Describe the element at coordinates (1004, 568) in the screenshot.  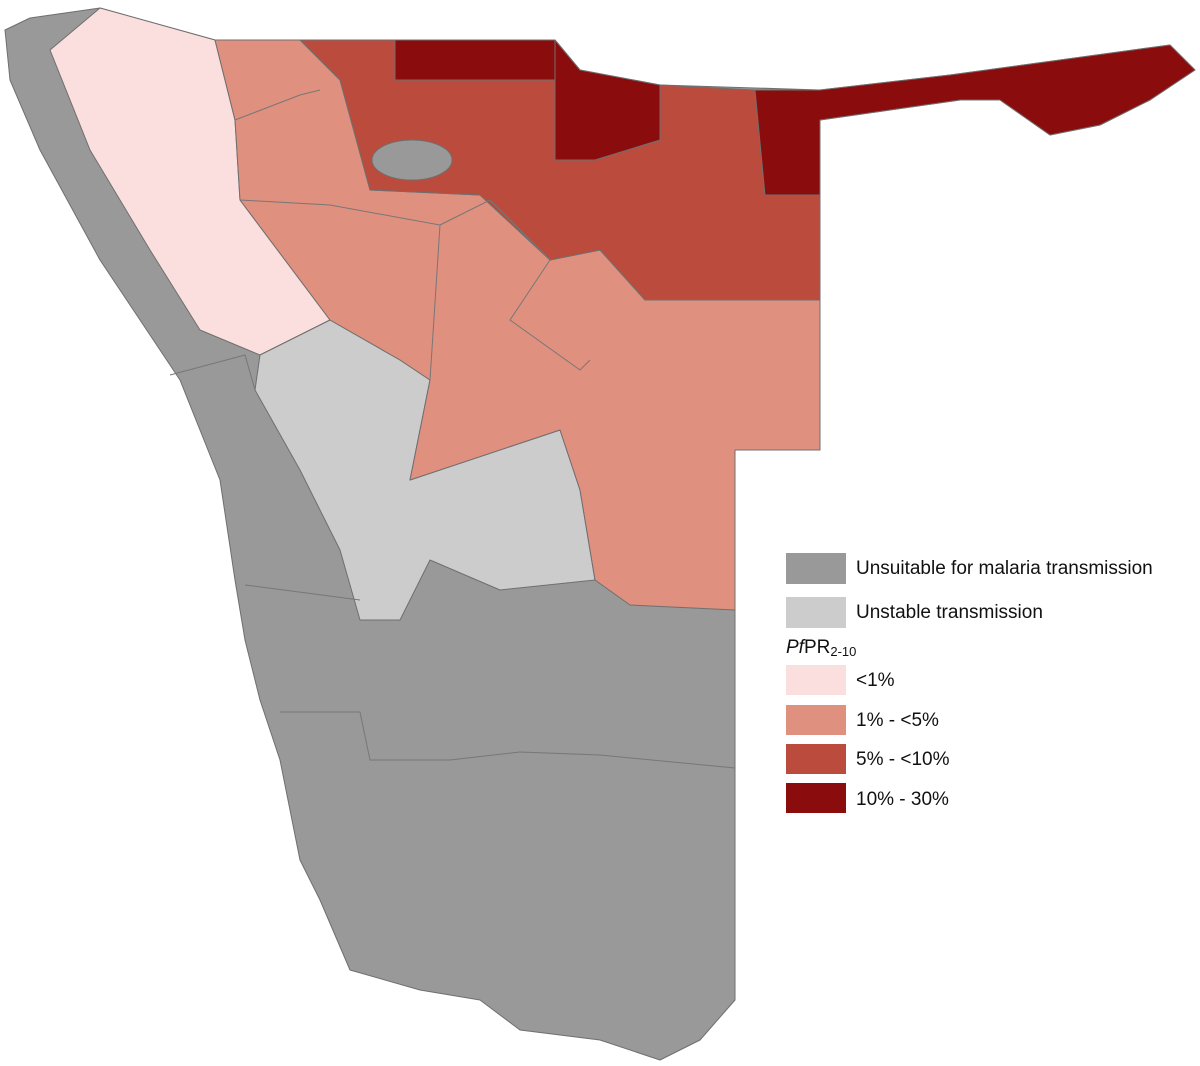
I see `legend-label: Unsuitable for malaria transmission` at that location.